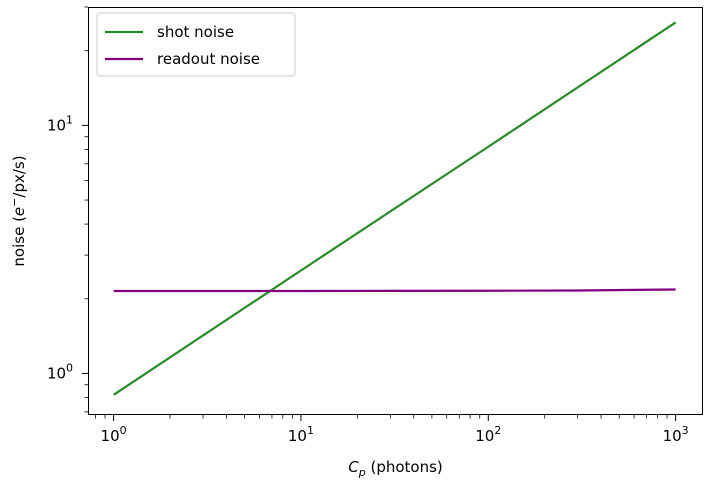 This screenshot has height=482, width=705. I want to click on x-tick-label: 10³, so click(676, 434).